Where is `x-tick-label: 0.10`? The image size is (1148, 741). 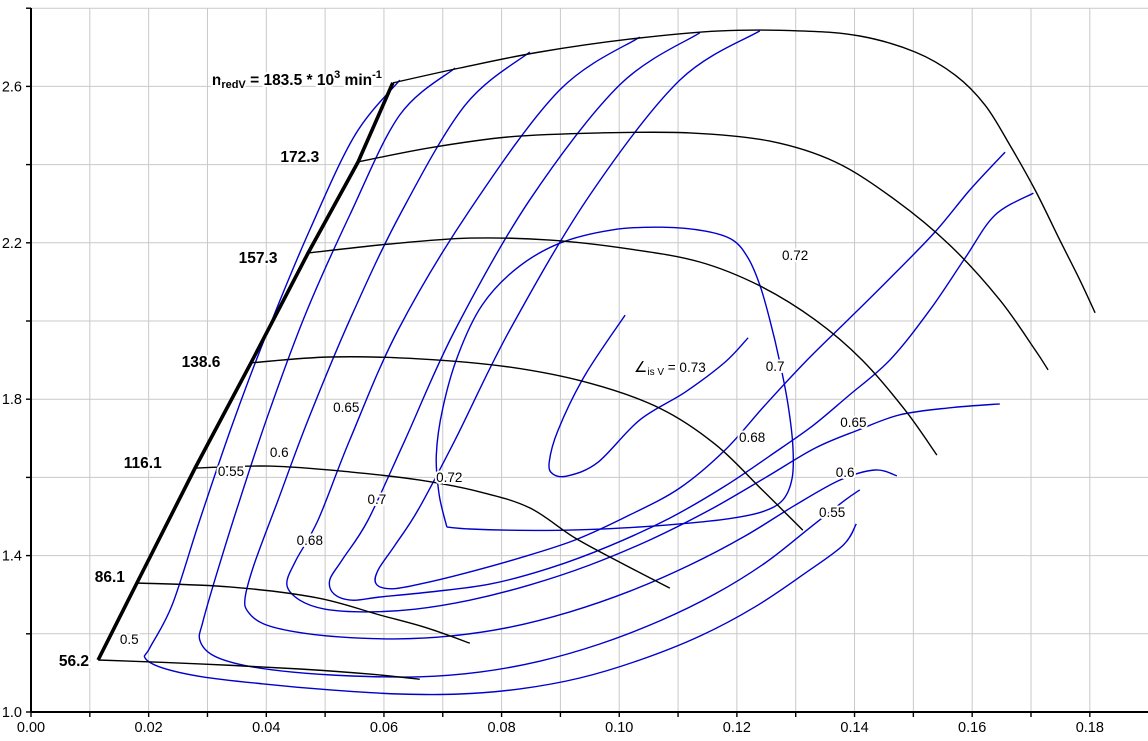 x-tick-label: 0.10 is located at coordinates (619, 728).